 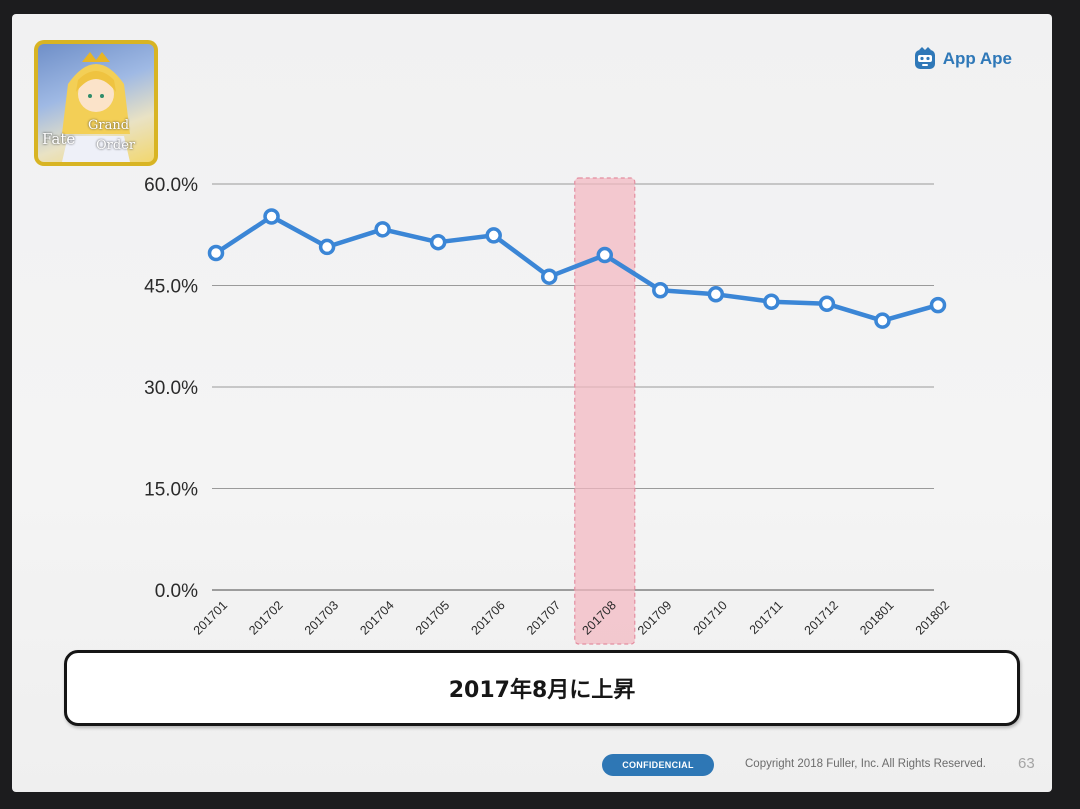 I want to click on x-tick-label: 201701, so click(x=210, y=617).